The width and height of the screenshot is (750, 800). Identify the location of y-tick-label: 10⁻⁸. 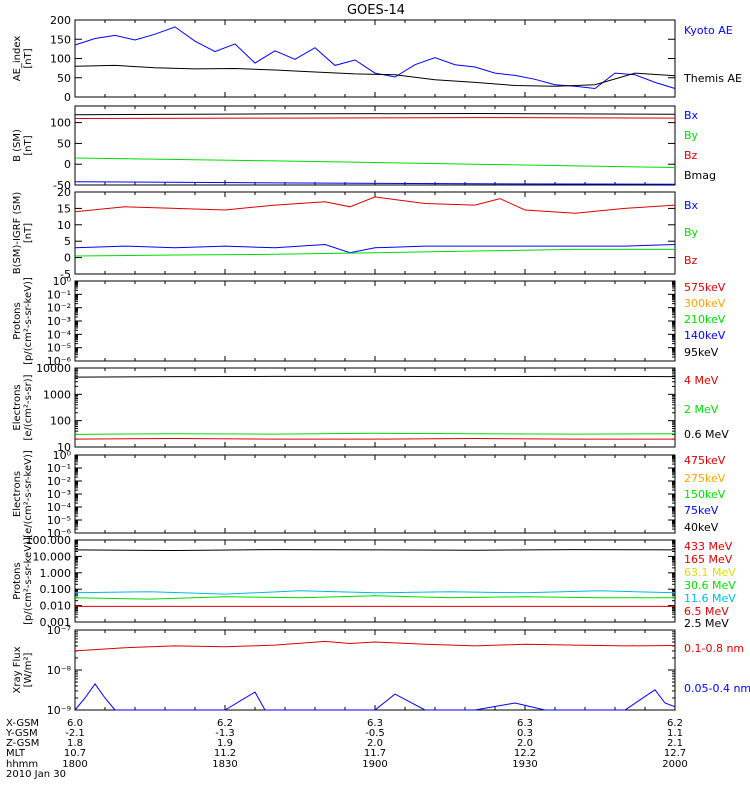
(59, 670).